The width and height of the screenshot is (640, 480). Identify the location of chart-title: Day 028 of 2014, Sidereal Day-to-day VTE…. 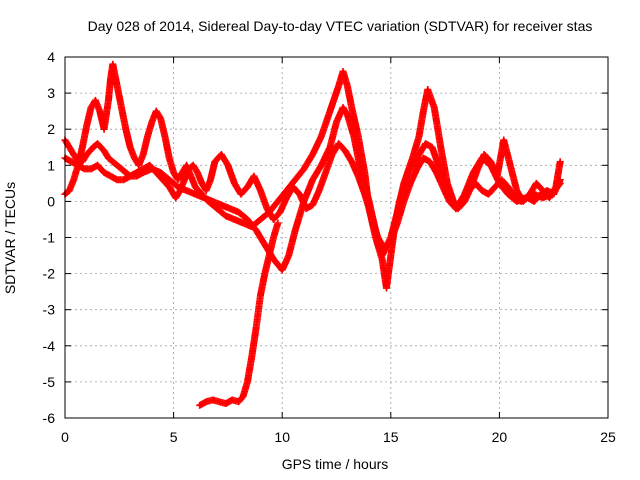
(340, 26).